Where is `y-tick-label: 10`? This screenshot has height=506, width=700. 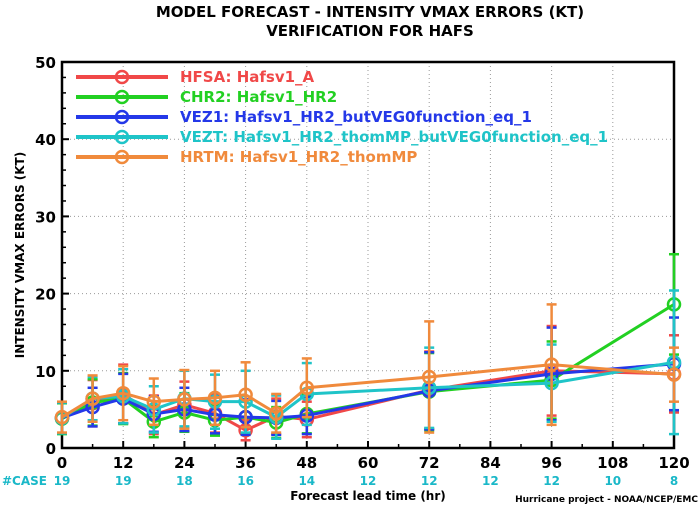
y-tick-label: 10 is located at coordinates (45, 372).